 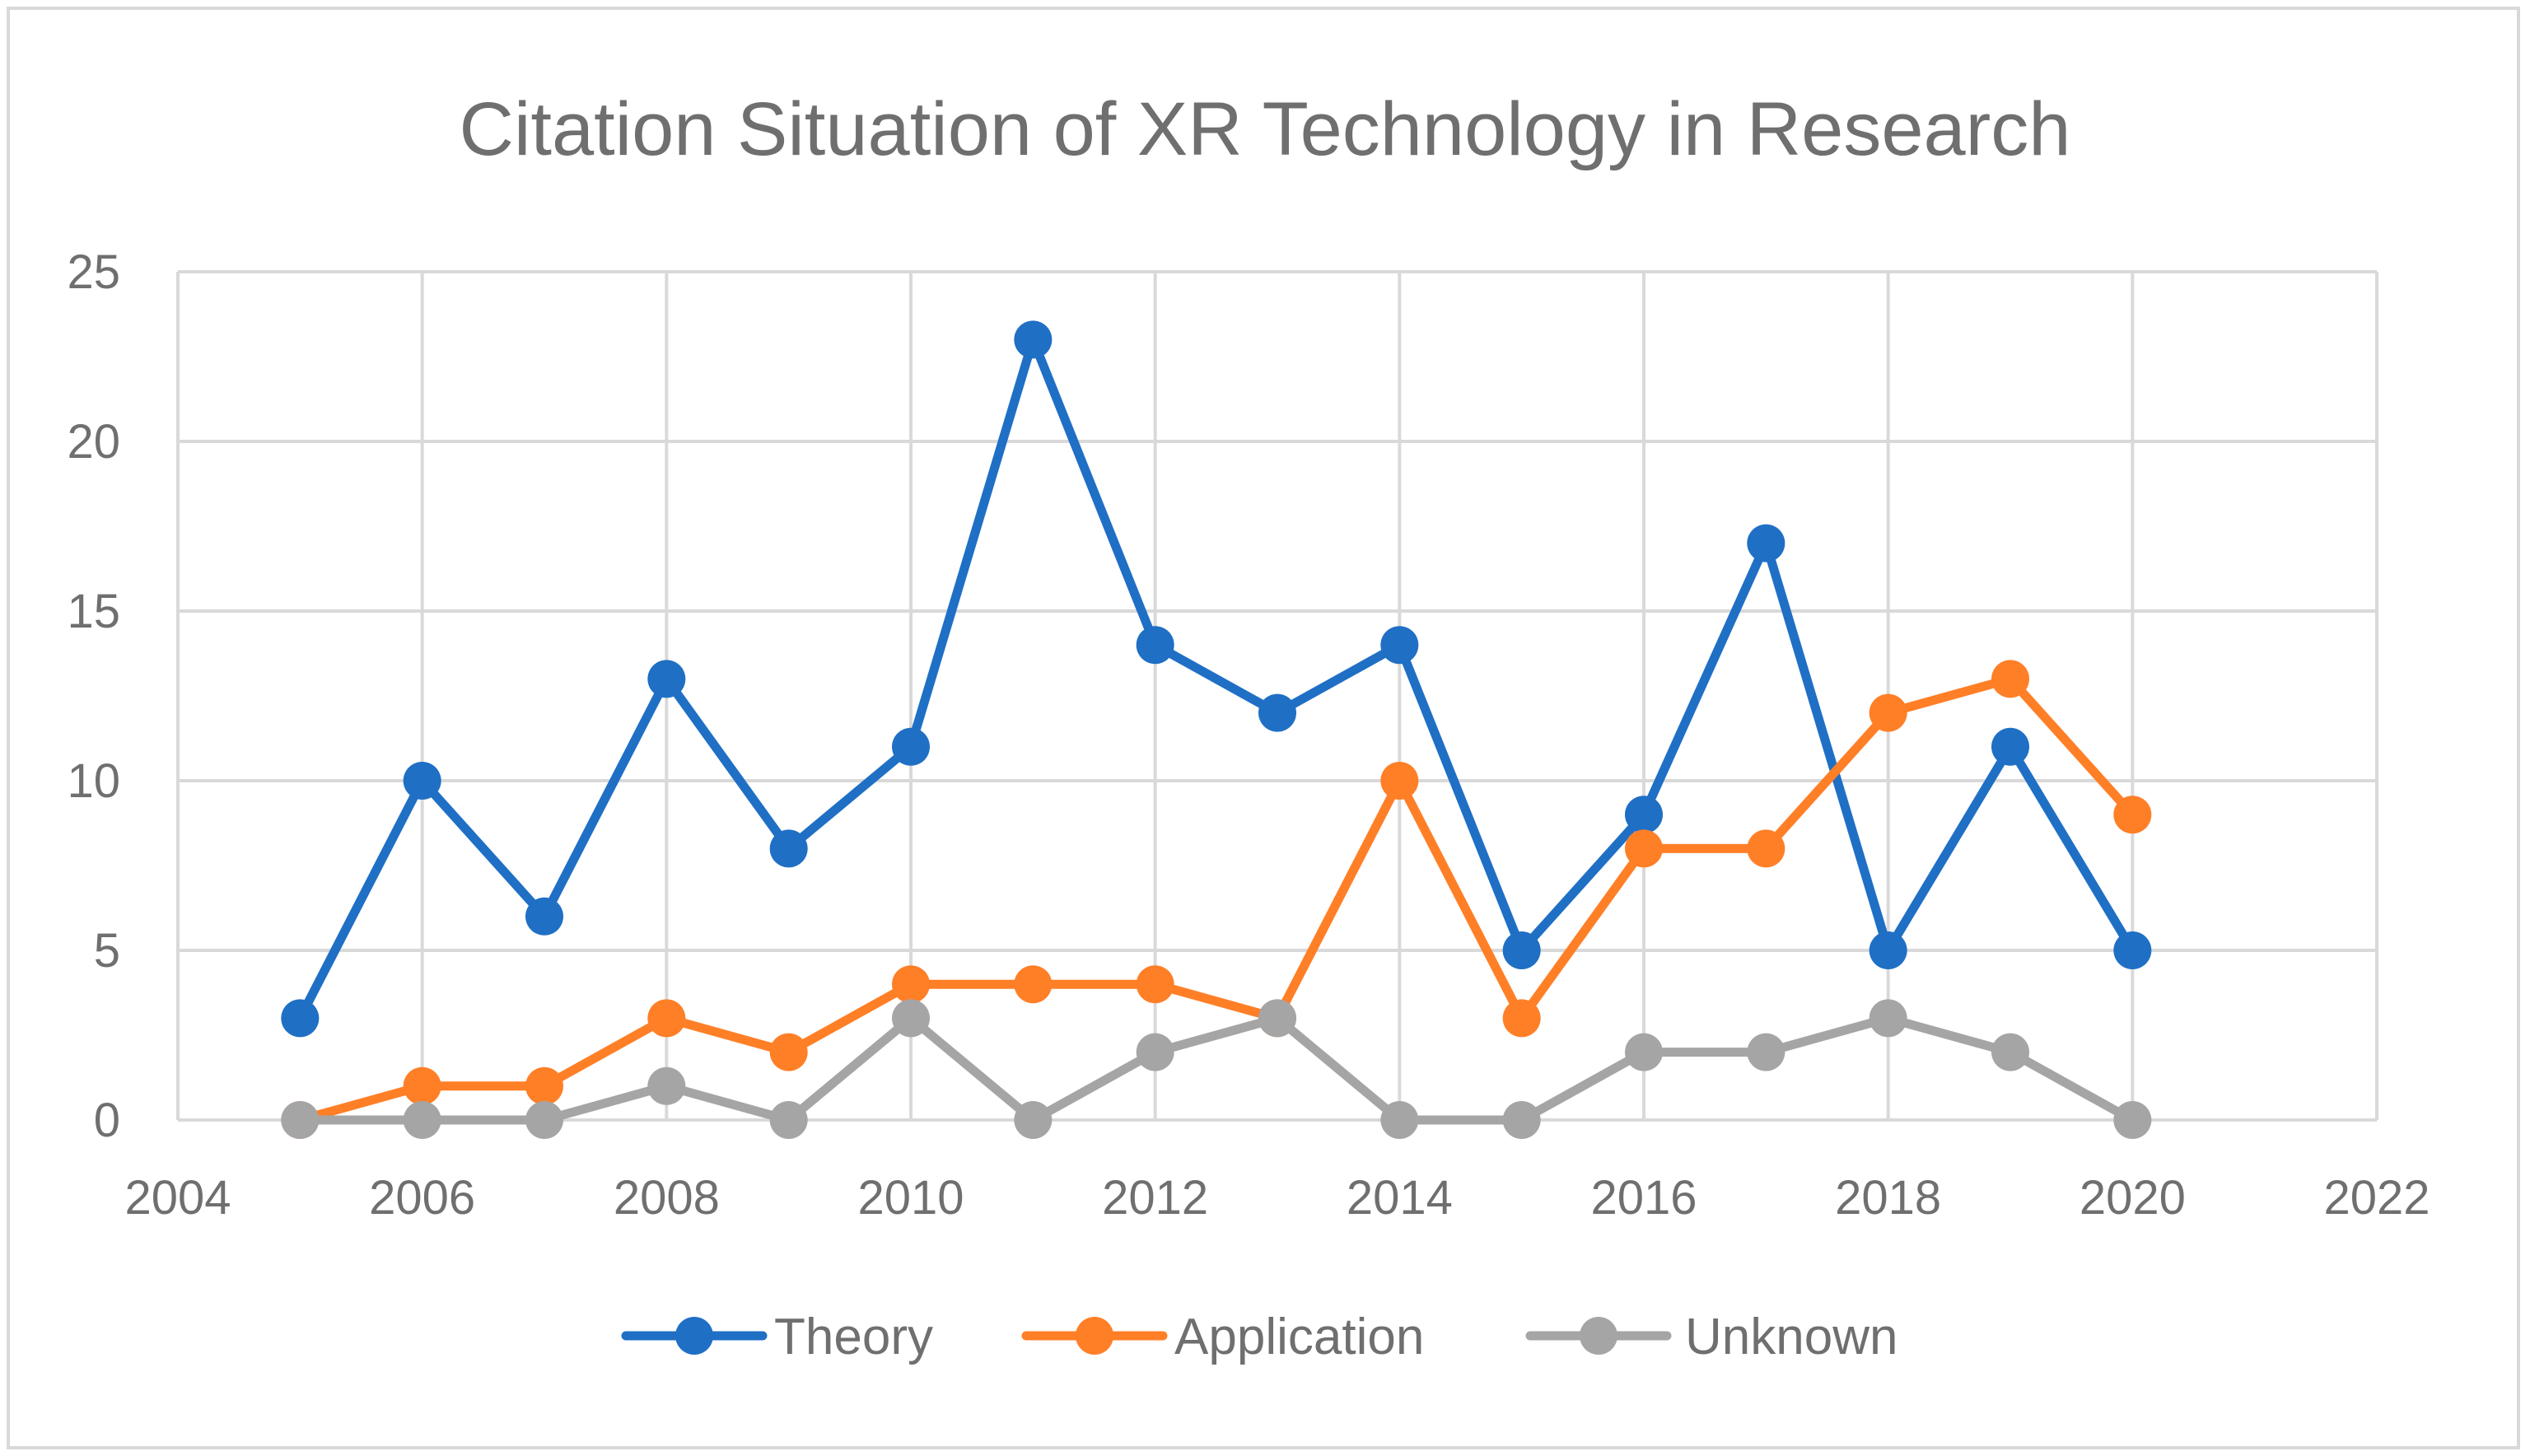 What do you see at coordinates (1400, 1198) in the screenshot?
I see `x-tick-label: 2014` at bounding box center [1400, 1198].